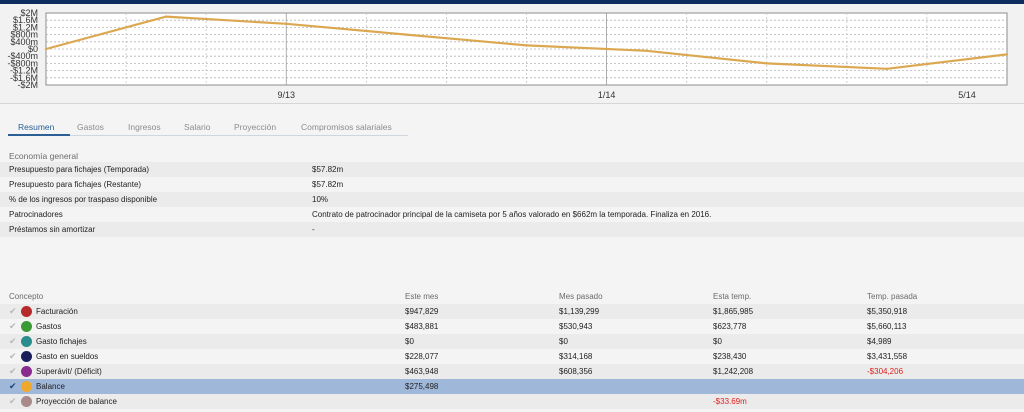  Describe the element at coordinates (730, 326) in the screenshot. I see `cell-esta-temp: $623,778` at that location.